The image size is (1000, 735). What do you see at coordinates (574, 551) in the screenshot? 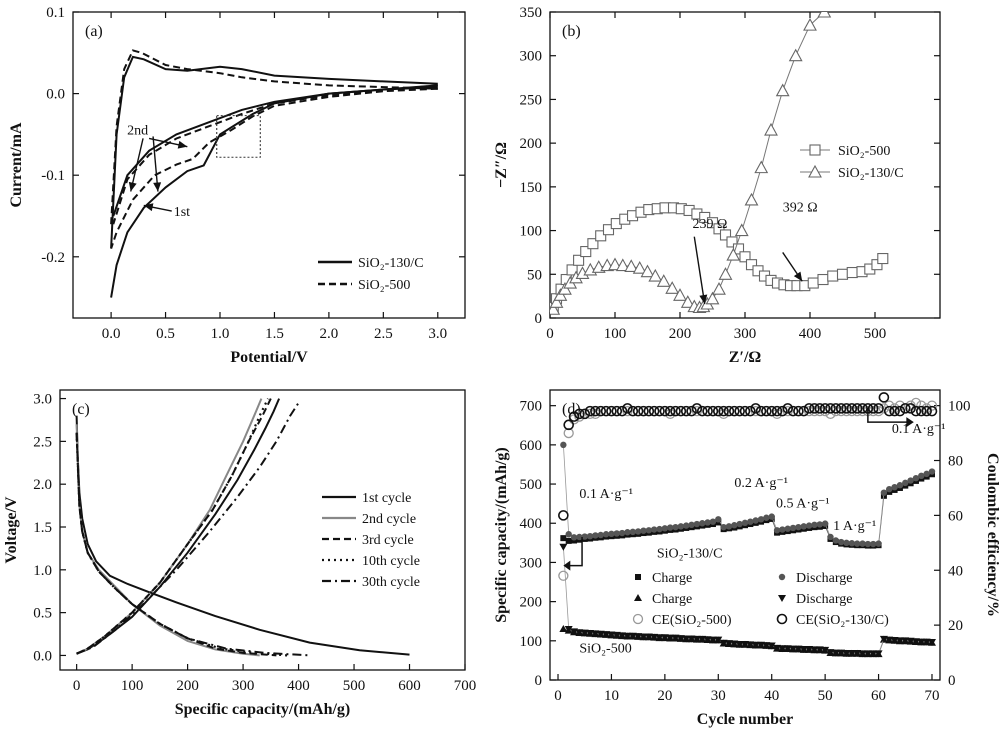
I see `arrow-left-axis` at bounding box center [574, 551].